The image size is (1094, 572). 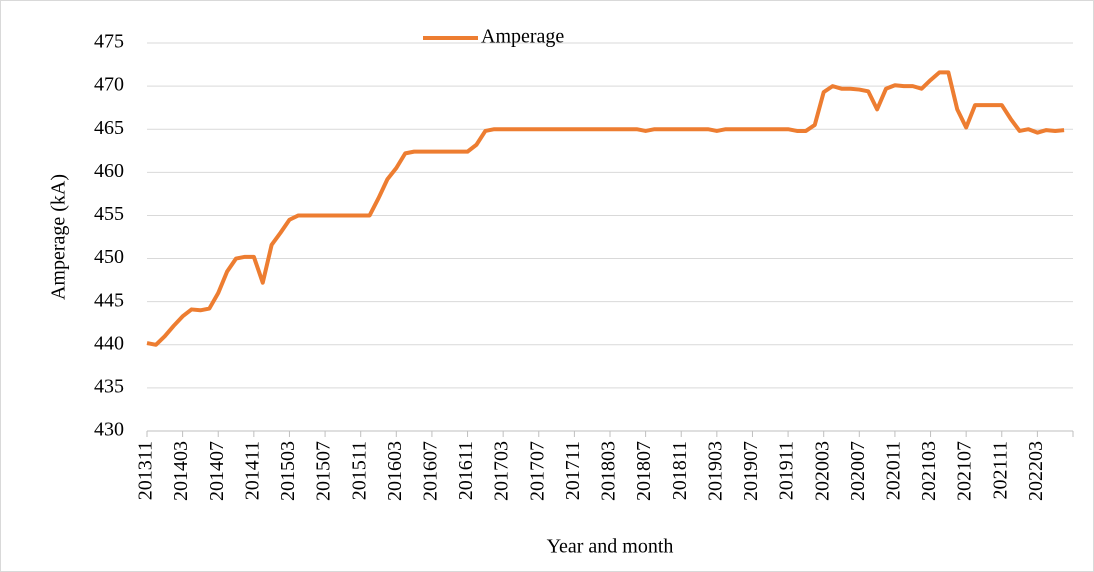 What do you see at coordinates (109, 42) in the screenshot?
I see `y-tick-label: 475` at bounding box center [109, 42].